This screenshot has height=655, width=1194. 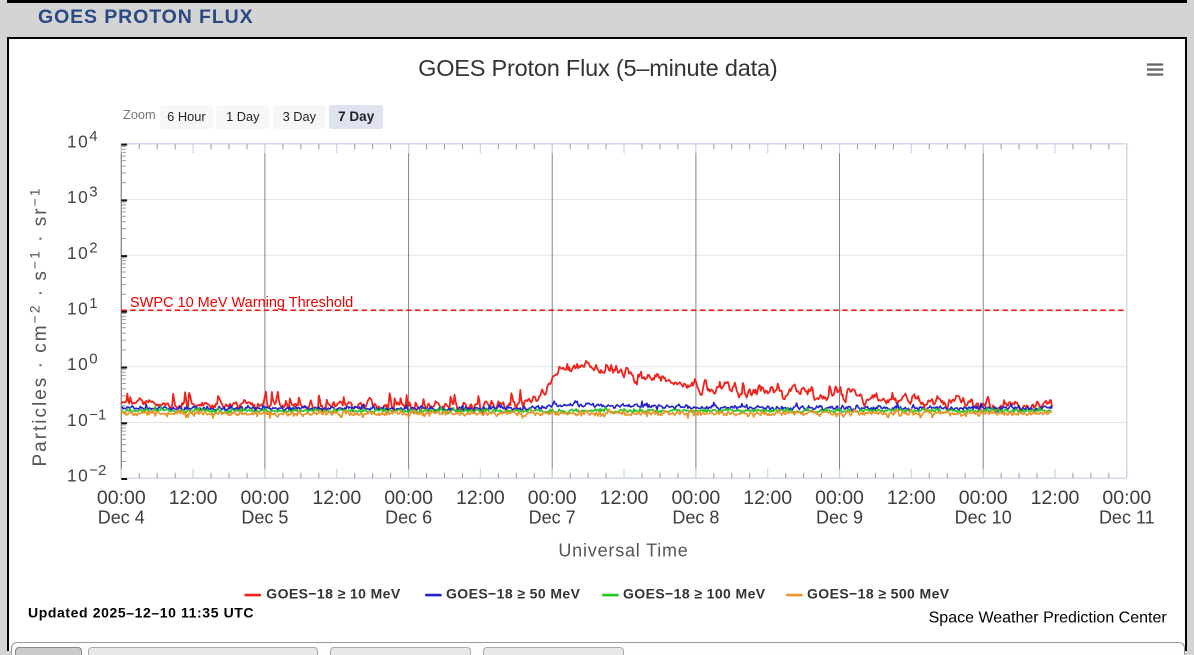 I want to click on svg-text: GOES−18 ≥ 10 MeV, so click(x=333, y=594).